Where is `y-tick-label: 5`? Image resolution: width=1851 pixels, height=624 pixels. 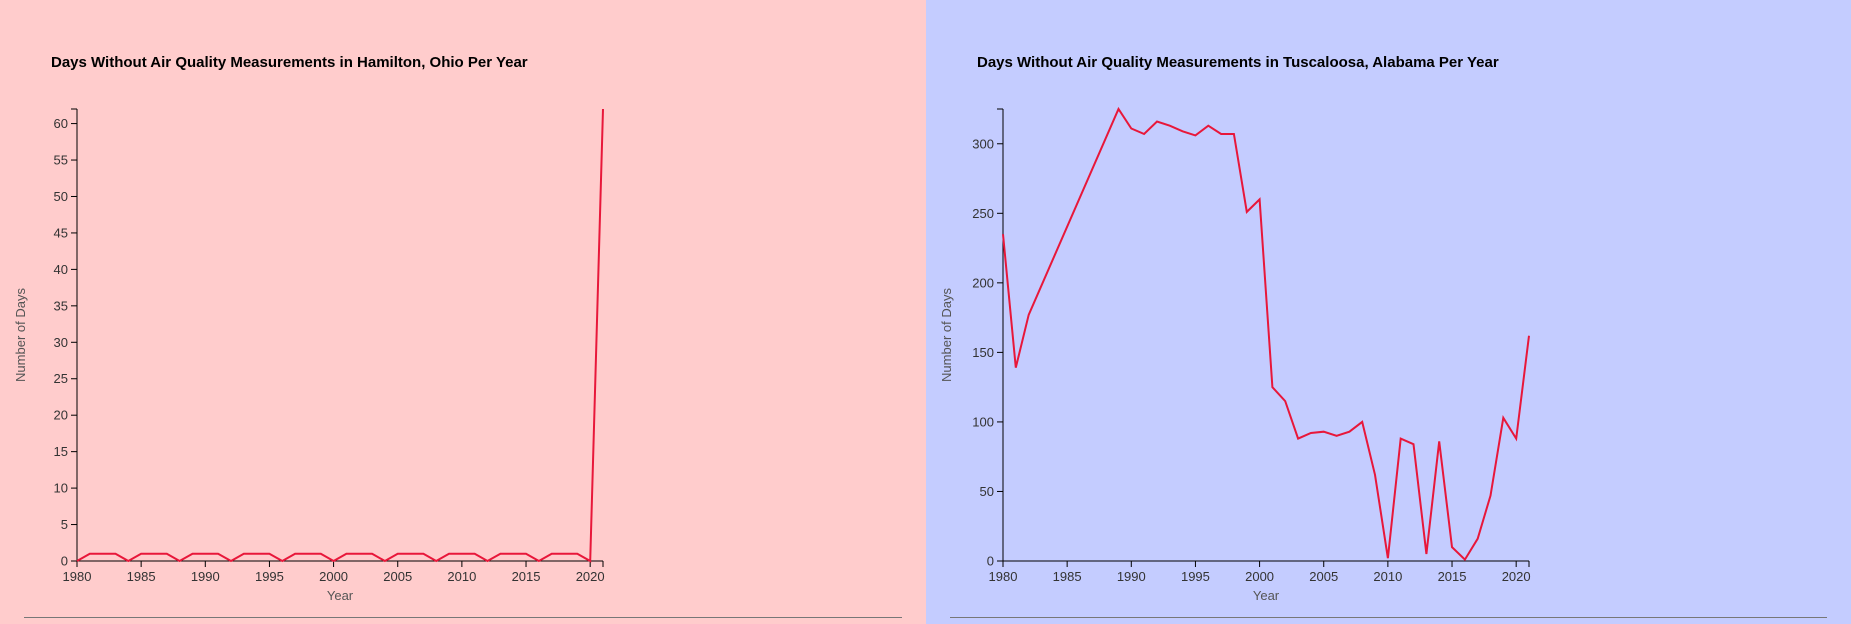 y-tick-label: 5 is located at coordinates (64, 524).